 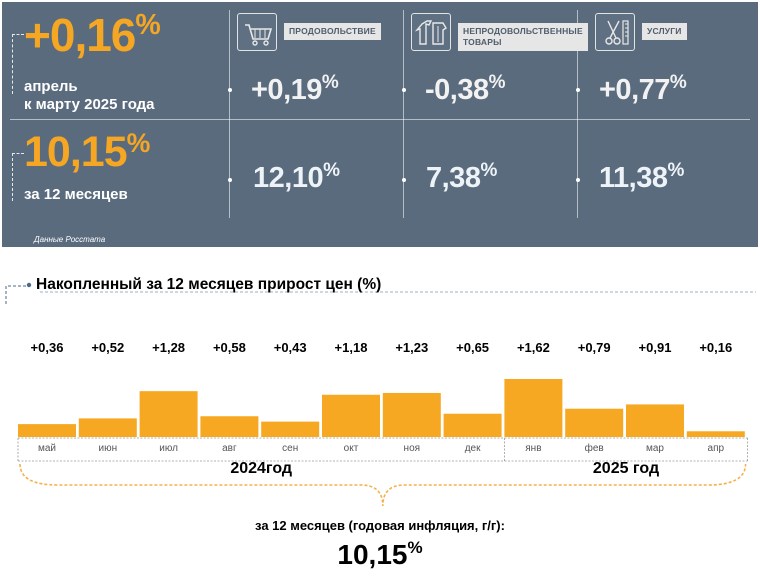 What do you see at coordinates (655, 448) in the screenshot?
I see `tick-label: мар` at bounding box center [655, 448].